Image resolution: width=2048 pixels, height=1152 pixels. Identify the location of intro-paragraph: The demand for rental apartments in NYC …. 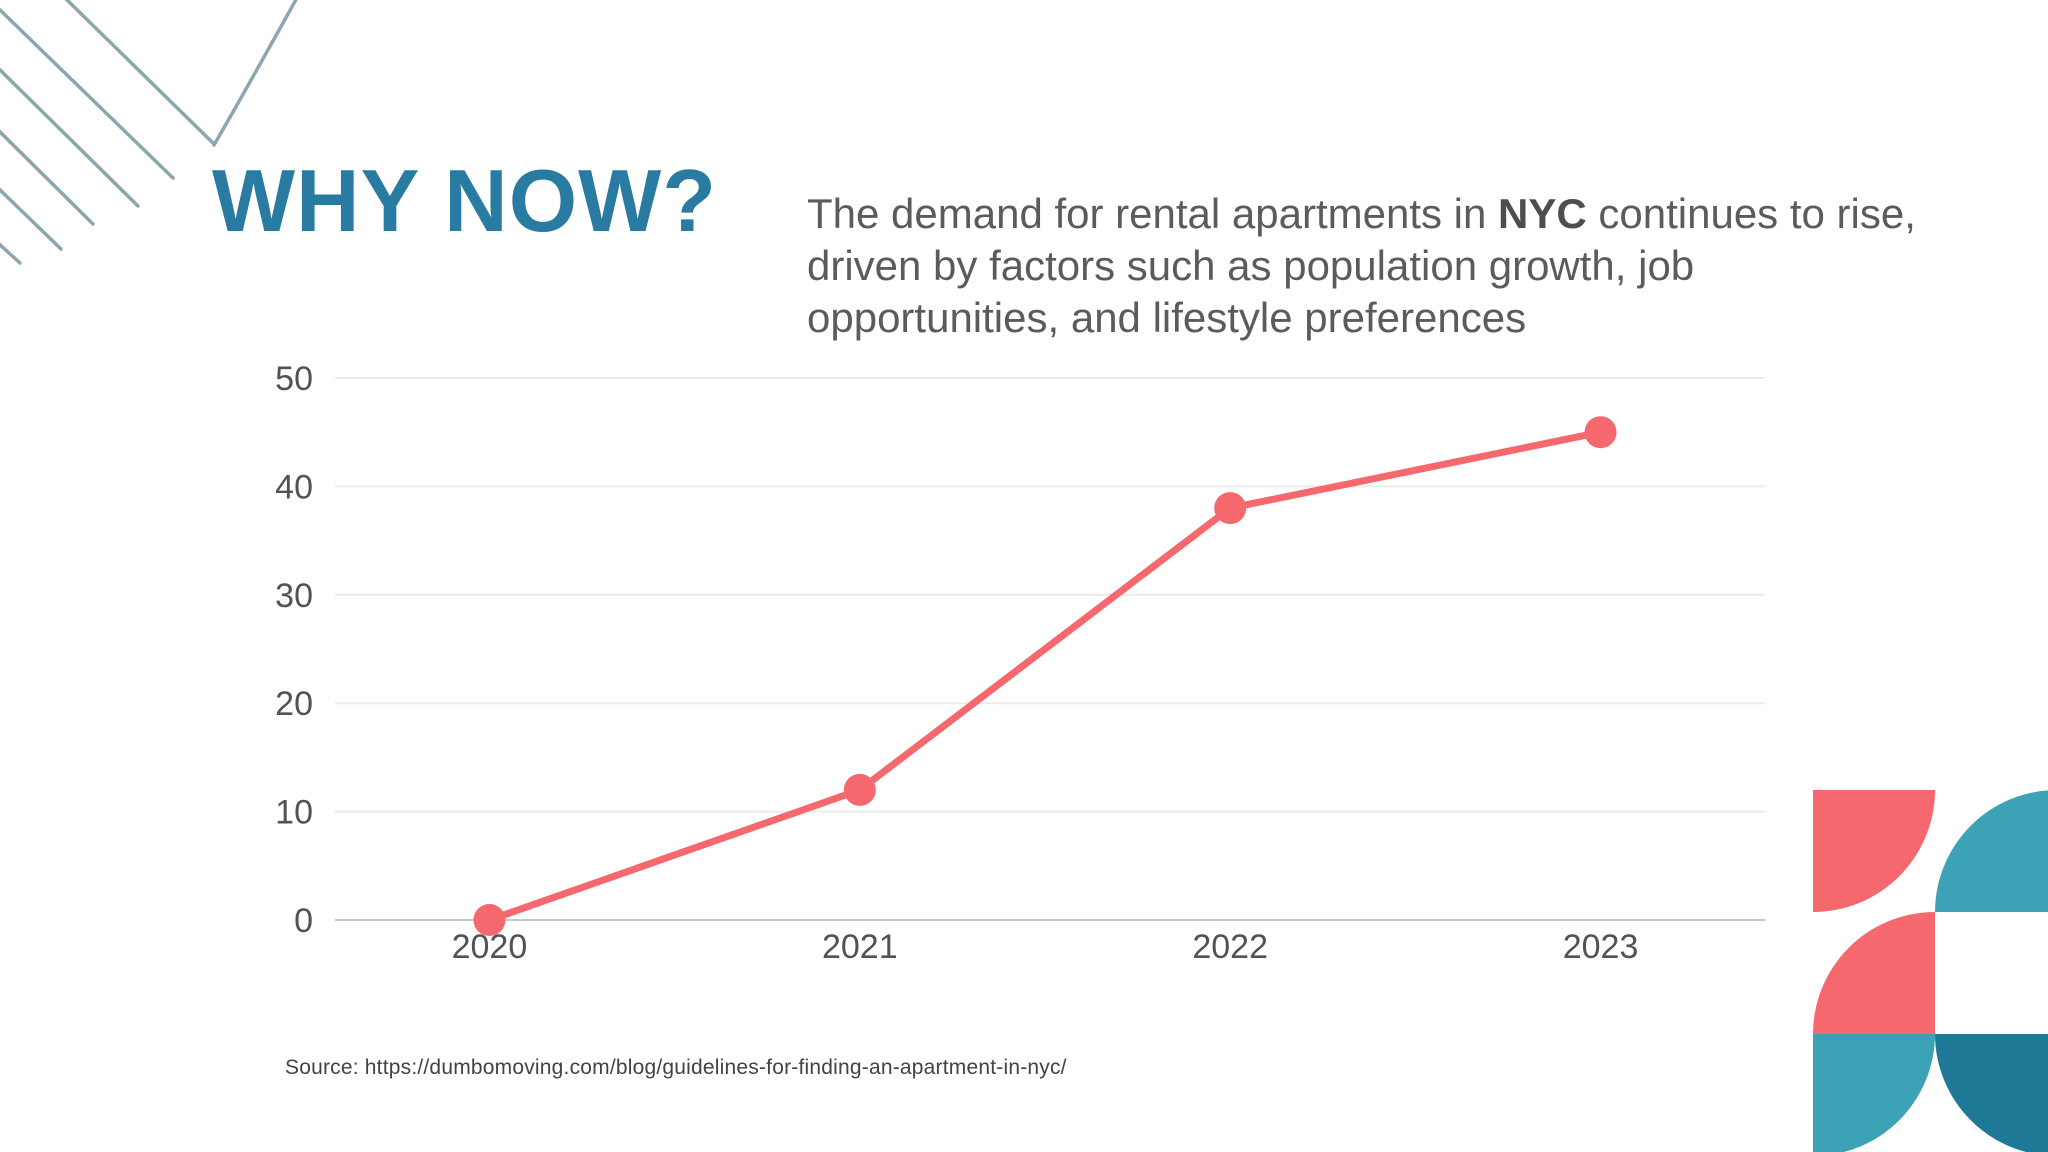
(1382, 266).